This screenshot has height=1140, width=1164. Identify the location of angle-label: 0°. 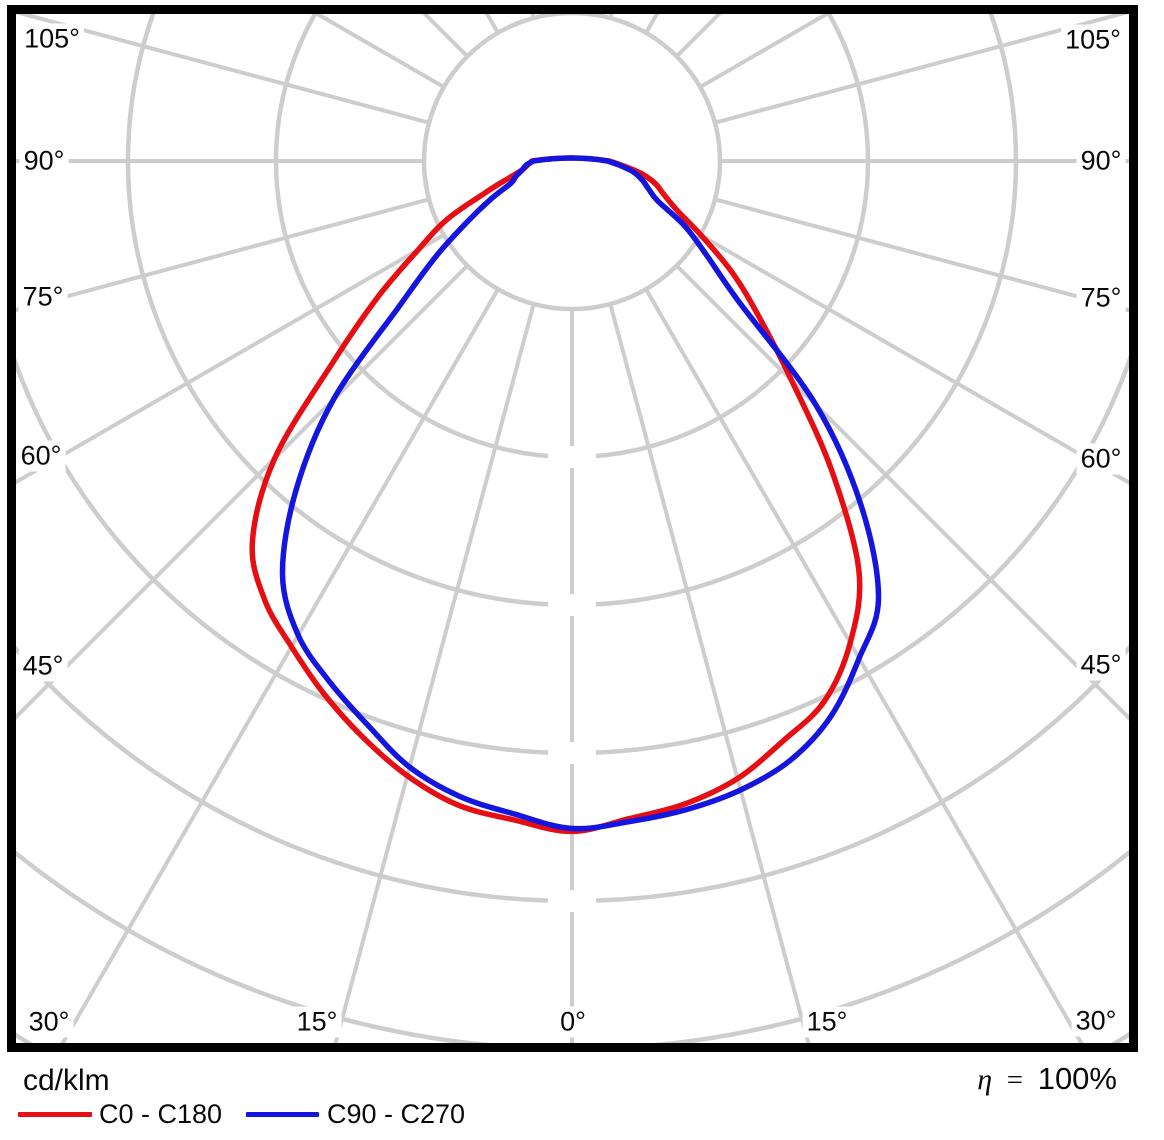
(573, 1022).